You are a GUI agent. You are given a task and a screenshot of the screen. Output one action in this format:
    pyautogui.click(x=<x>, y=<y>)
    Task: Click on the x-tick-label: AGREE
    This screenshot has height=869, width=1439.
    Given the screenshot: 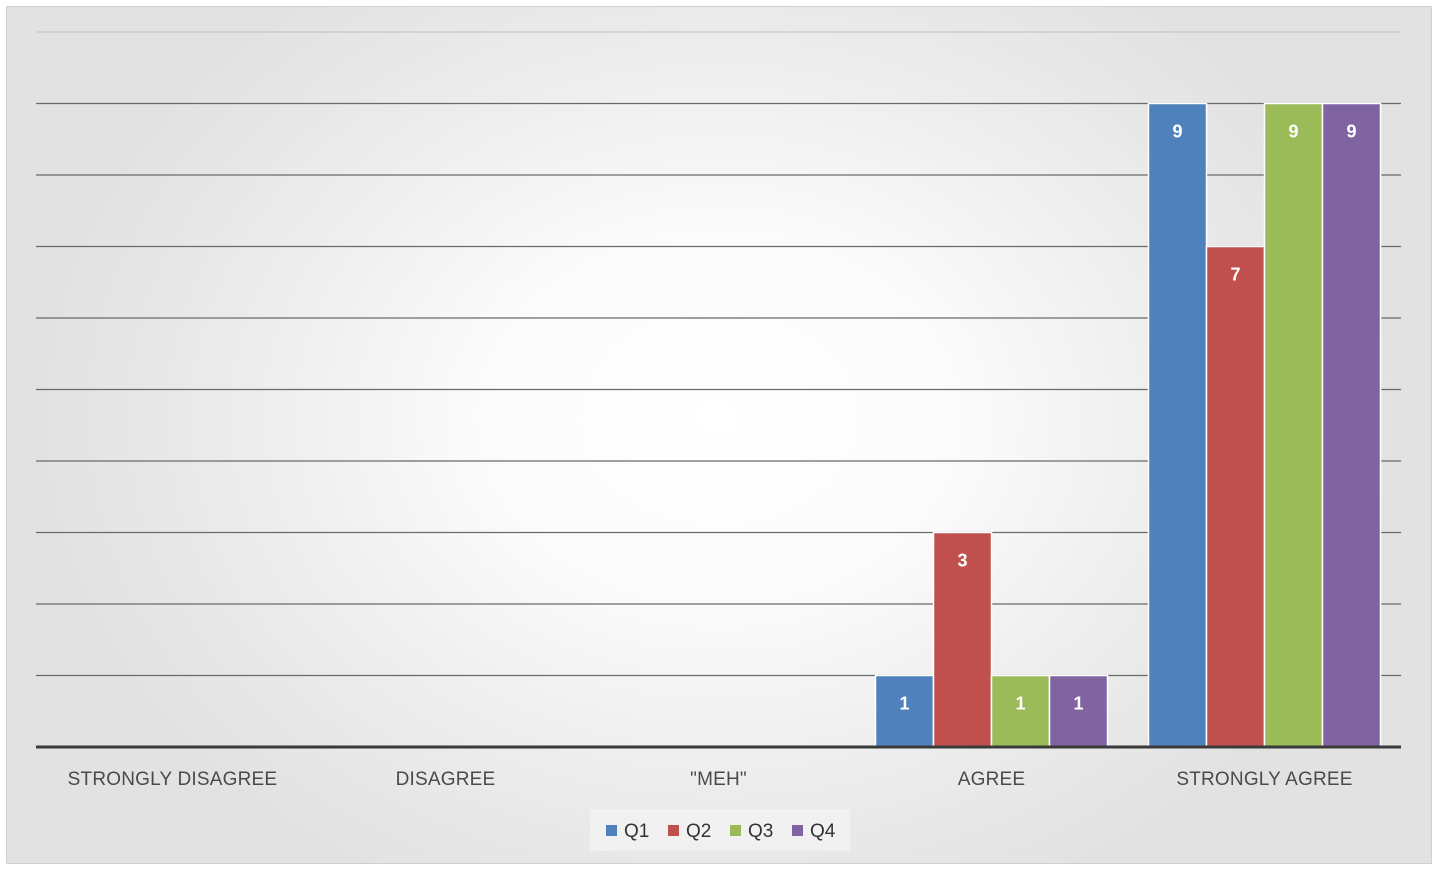 What is the action you would take?
    pyautogui.click(x=992, y=779)
    